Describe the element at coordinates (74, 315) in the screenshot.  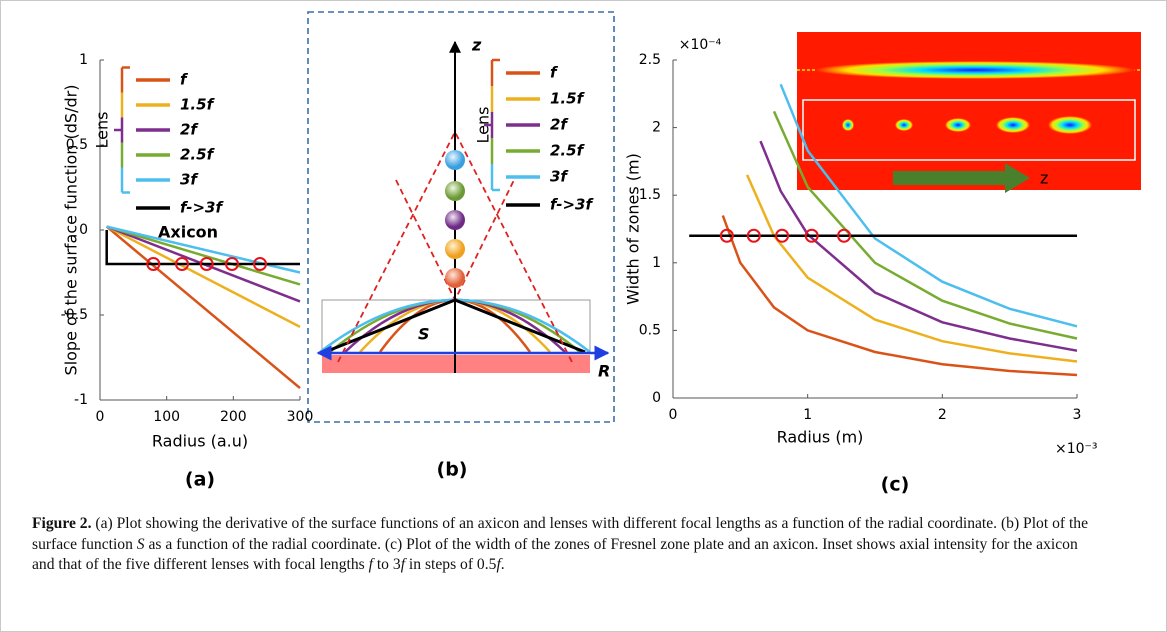
I see `y-tick-label: -0.5` at that location.